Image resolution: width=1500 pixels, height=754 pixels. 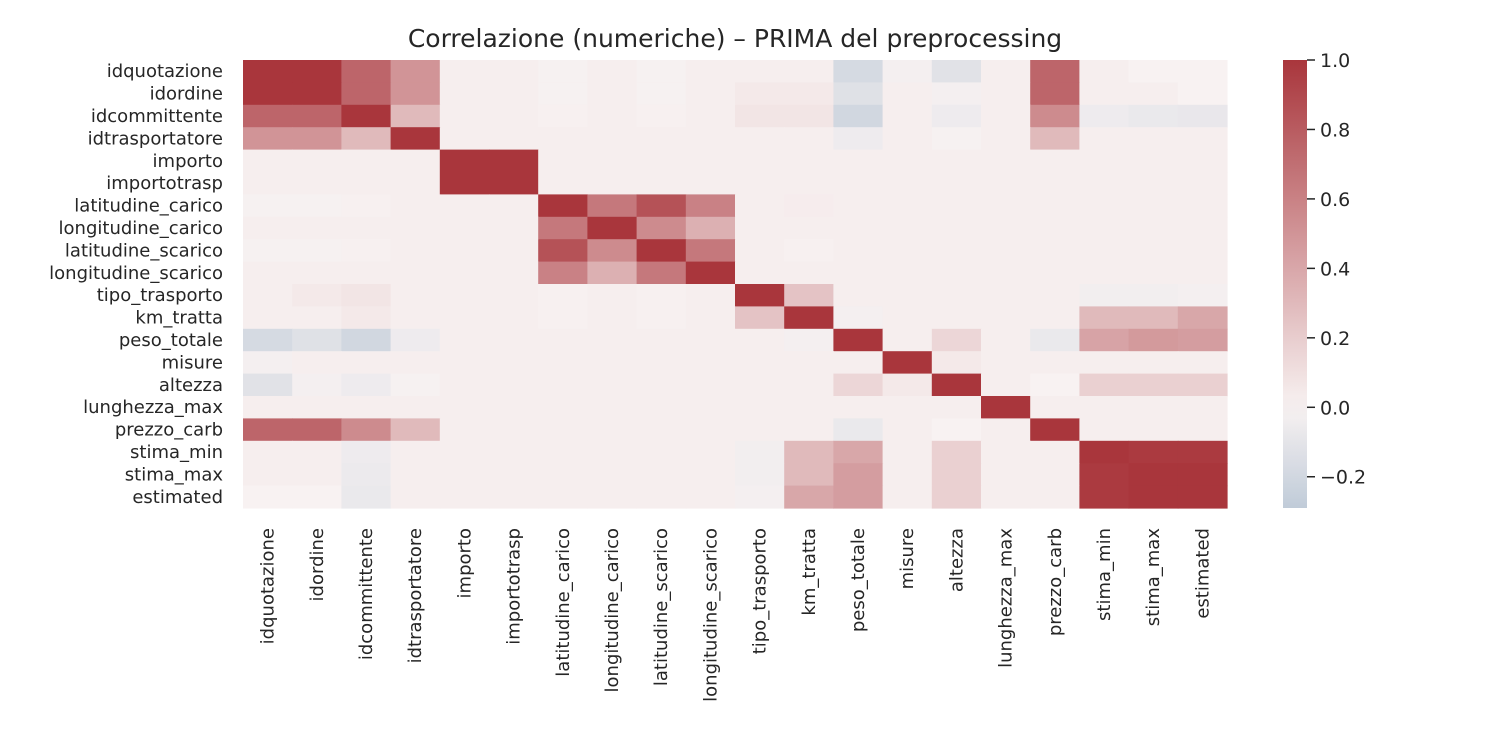 What do you see at coordinates (710, 94) in the screenshot?
I see `heatmap-cell-idordine-longitudine_scarico` at bounding box center [710, 94].